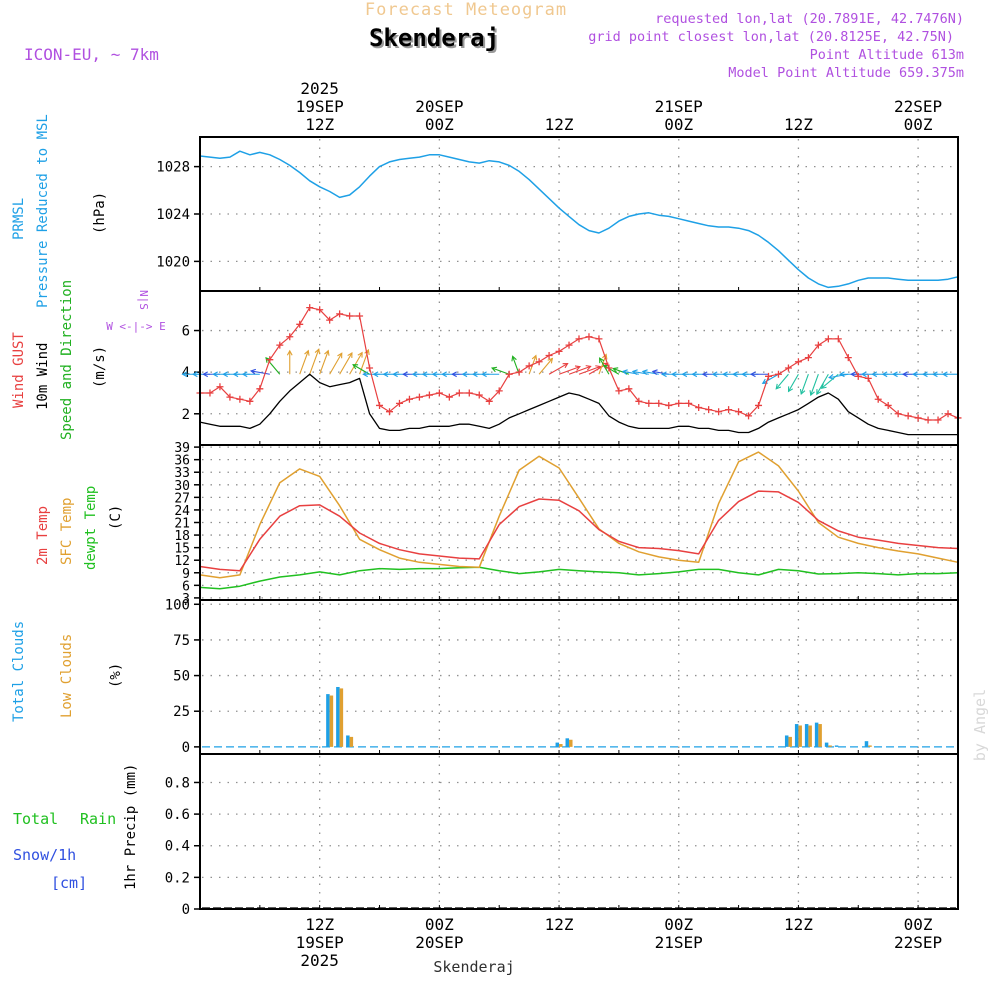 This screenshot has width=1000, height=1000. Describe the element at coordinates (559, 124) in the screenshot. I see `top-time-label: 12Z` at that location.